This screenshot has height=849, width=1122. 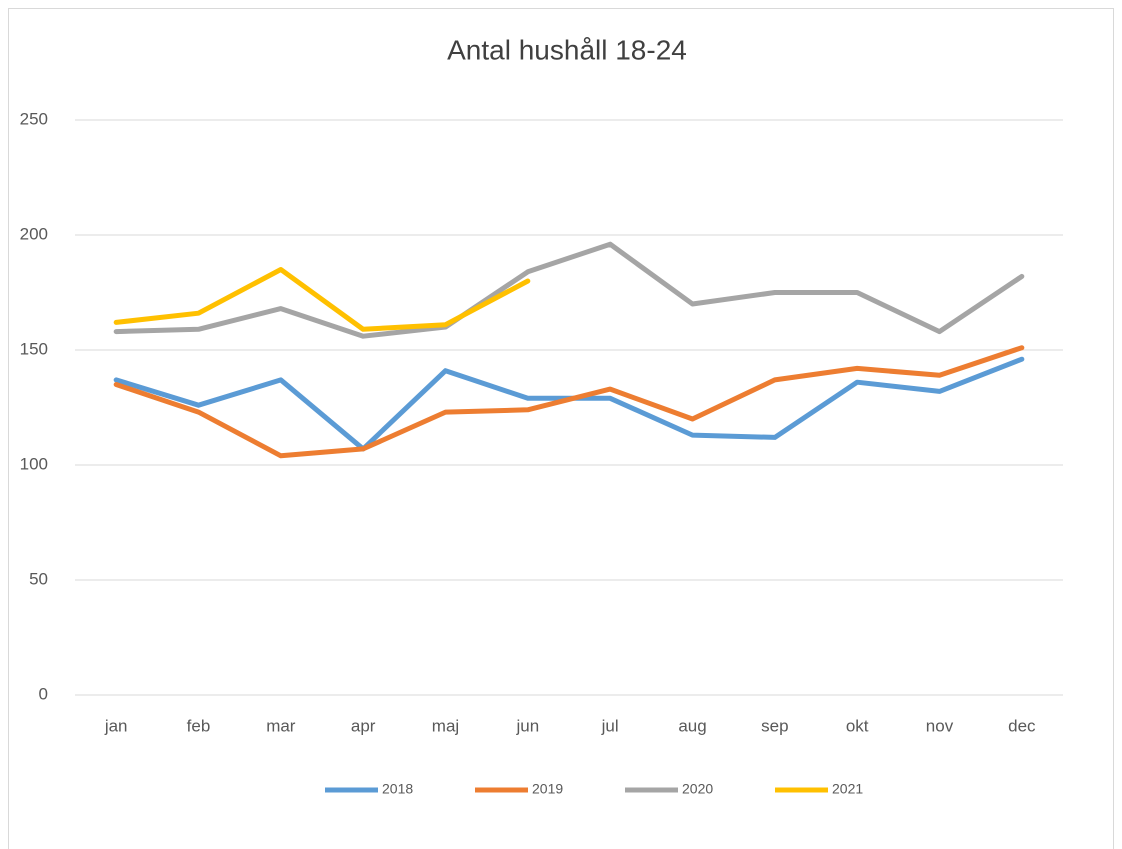 I want to click on x-tick-label: okt, so click(x=857, y=725).